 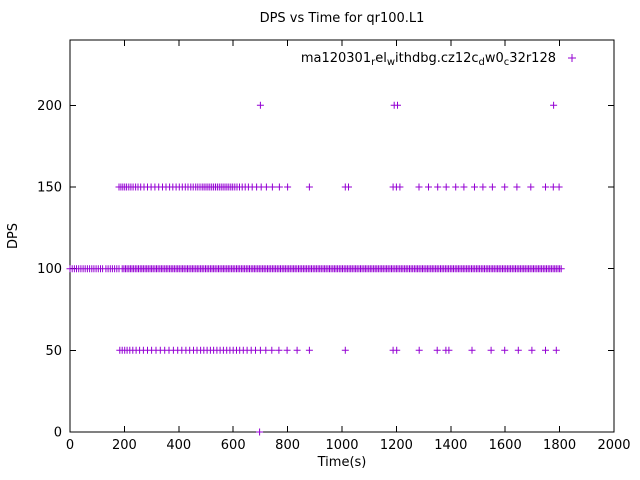 What do you see at coordinates (507, 62) in the screenshot?
I see `legend-subscript: c` at bounding box center [507, 62].